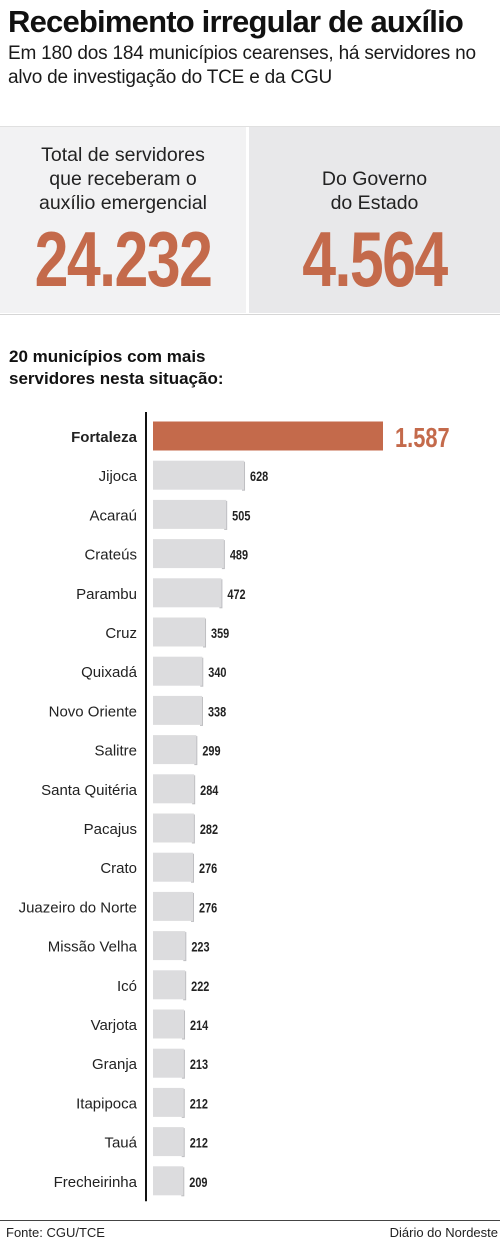 This screenshot has width=500, height=1240. Describe the element at coordinates (199, 1143) in the screenshot. I see `value-label-taua: 212` at that location.